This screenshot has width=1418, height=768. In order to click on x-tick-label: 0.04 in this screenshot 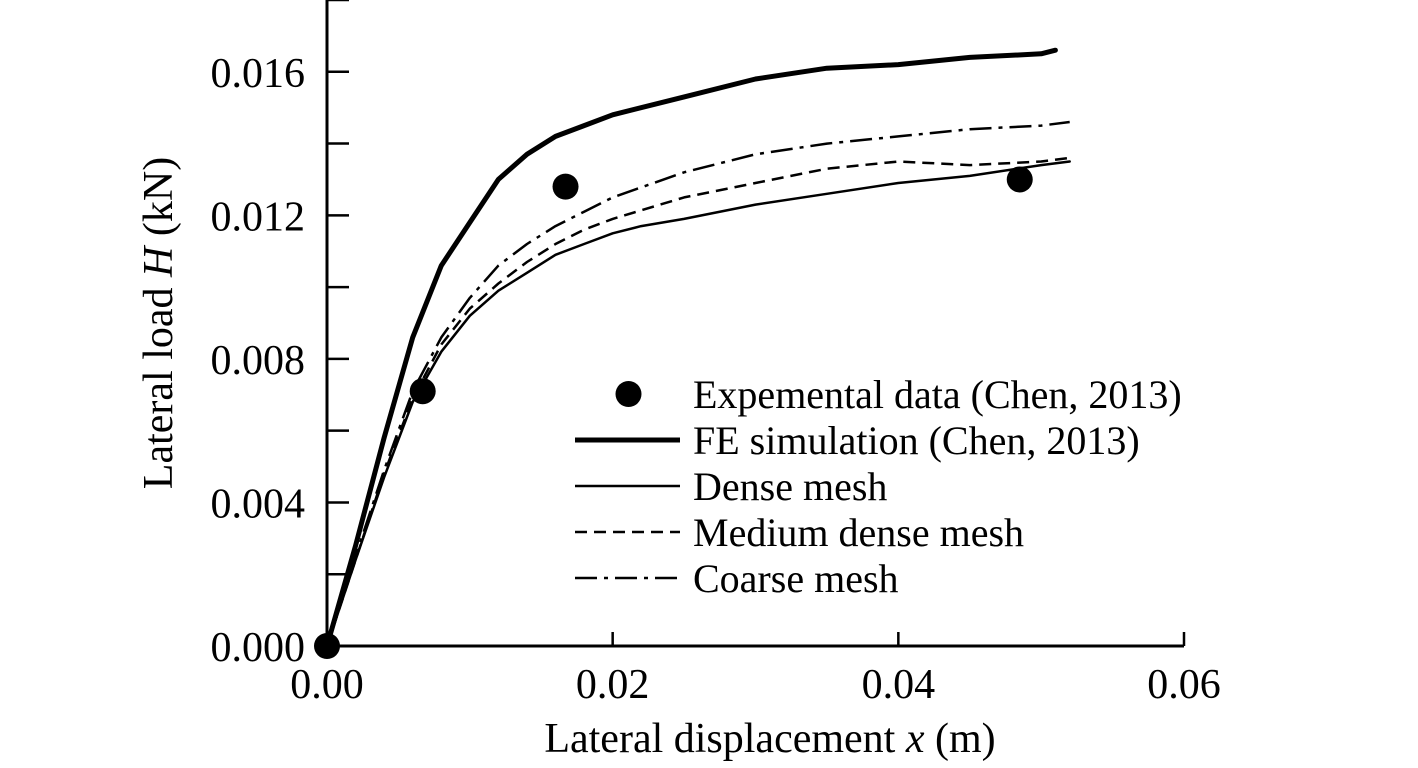, I will do `click(899, 685)`.